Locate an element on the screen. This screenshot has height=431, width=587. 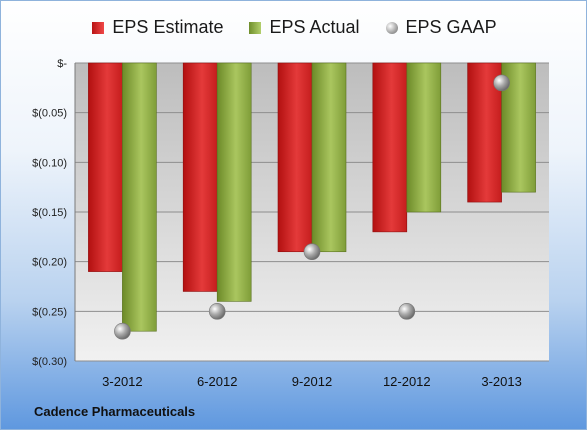
x-tick-label: 12-2012 is located at coordinates (407, 381).